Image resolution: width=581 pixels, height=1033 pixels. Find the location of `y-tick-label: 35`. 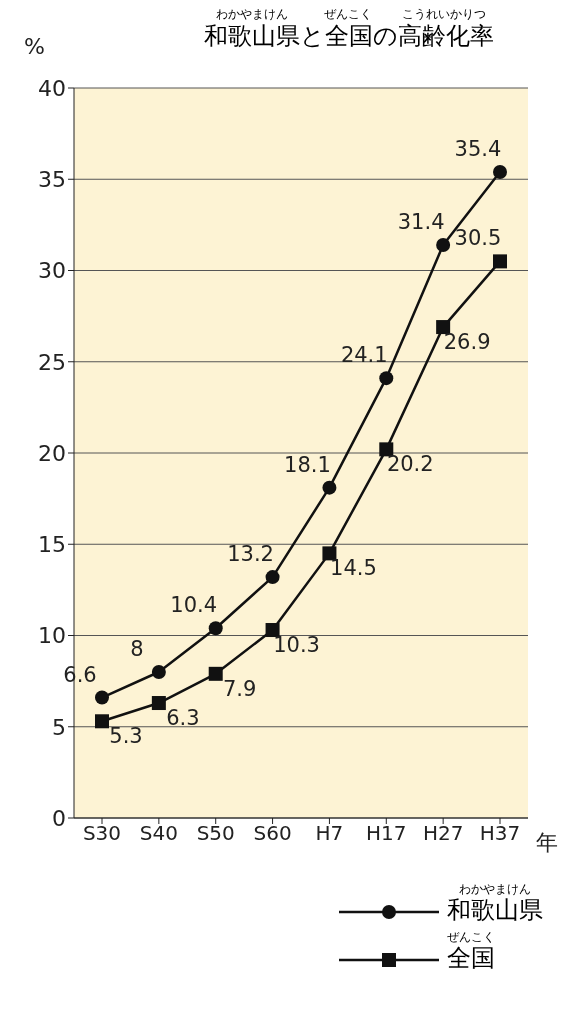

y-tick-label: 35 is located at coordinates (52, 180).